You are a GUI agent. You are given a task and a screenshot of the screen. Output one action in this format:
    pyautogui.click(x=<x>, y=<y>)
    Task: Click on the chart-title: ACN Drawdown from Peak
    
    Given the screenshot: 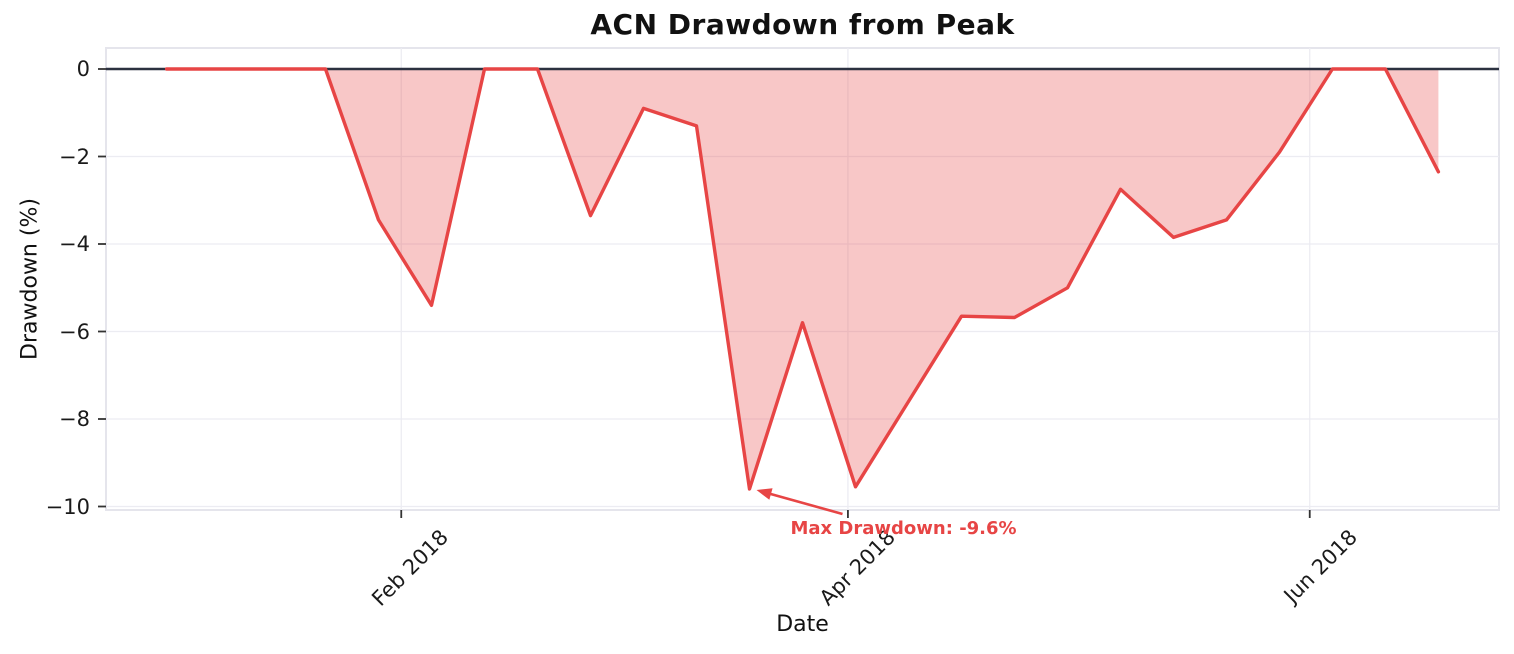 What is the action you would take?
    pyautogui.click(x=802, y=24)
    